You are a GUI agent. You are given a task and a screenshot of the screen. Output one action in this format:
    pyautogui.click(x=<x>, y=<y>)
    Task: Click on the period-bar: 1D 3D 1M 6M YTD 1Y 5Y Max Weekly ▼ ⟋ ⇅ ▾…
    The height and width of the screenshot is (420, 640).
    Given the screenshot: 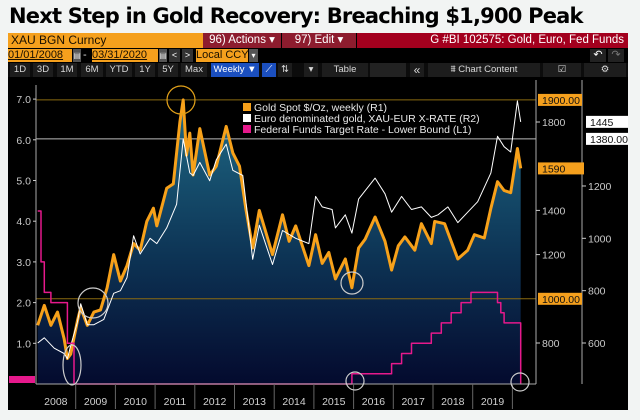 What is the action you would take?
    pyautogui.click(x=318, y=70)
    